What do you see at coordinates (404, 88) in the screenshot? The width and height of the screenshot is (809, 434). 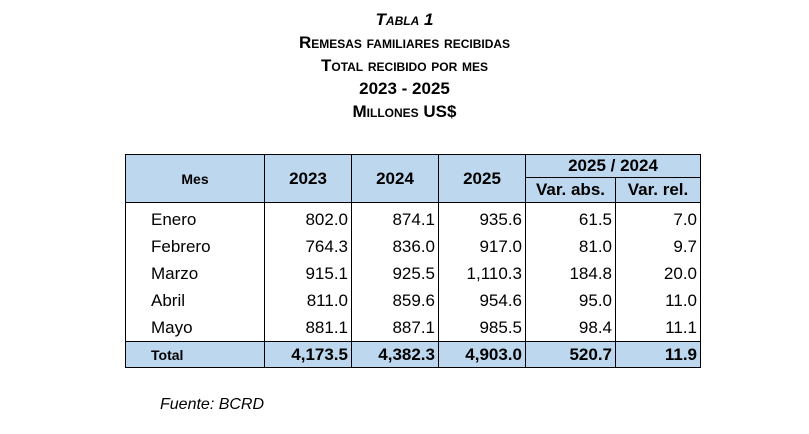 I see `table-period: 2023 - 2025` at bounding box center [404, 88].